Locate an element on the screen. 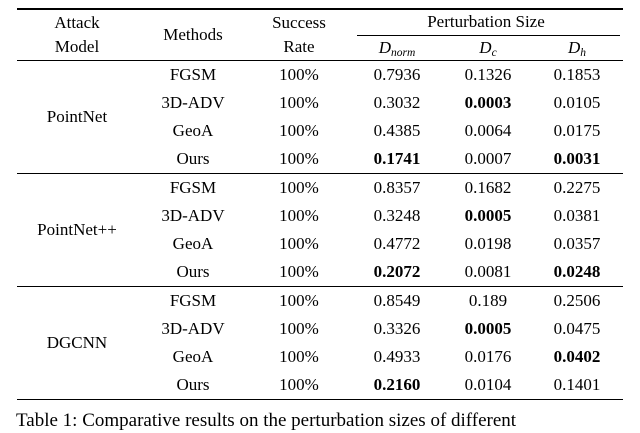 The height and width of the screenshot is (433, 640). col-header-attack-model: Attack Model is located at coordinates (77, 34).